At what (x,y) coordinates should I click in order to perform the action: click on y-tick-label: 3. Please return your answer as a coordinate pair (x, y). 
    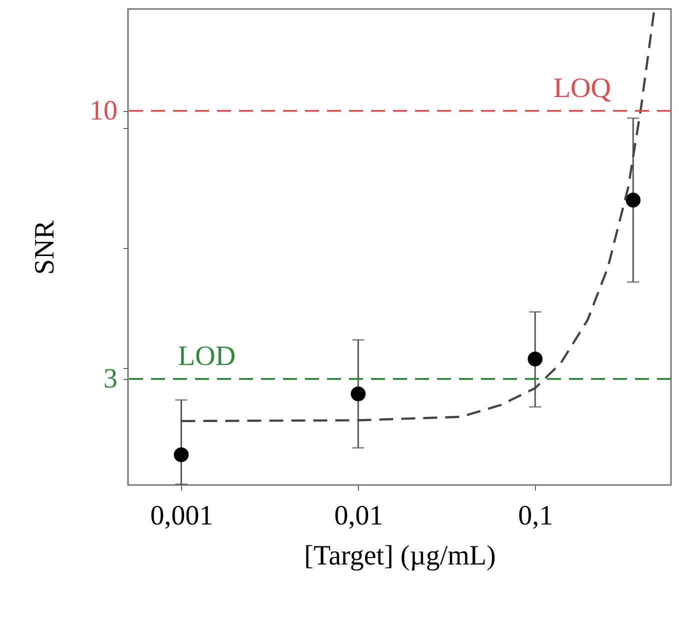
    Looking at the image, I should click on (111, 378).